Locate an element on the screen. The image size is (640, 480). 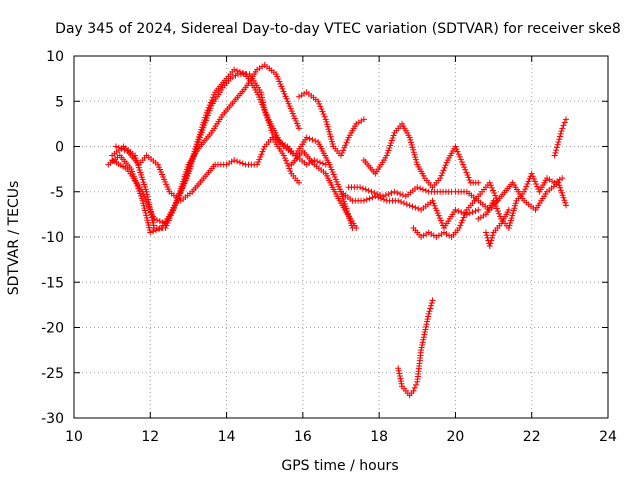
y-tick-label: -10 is located at coordinates (52, 238).